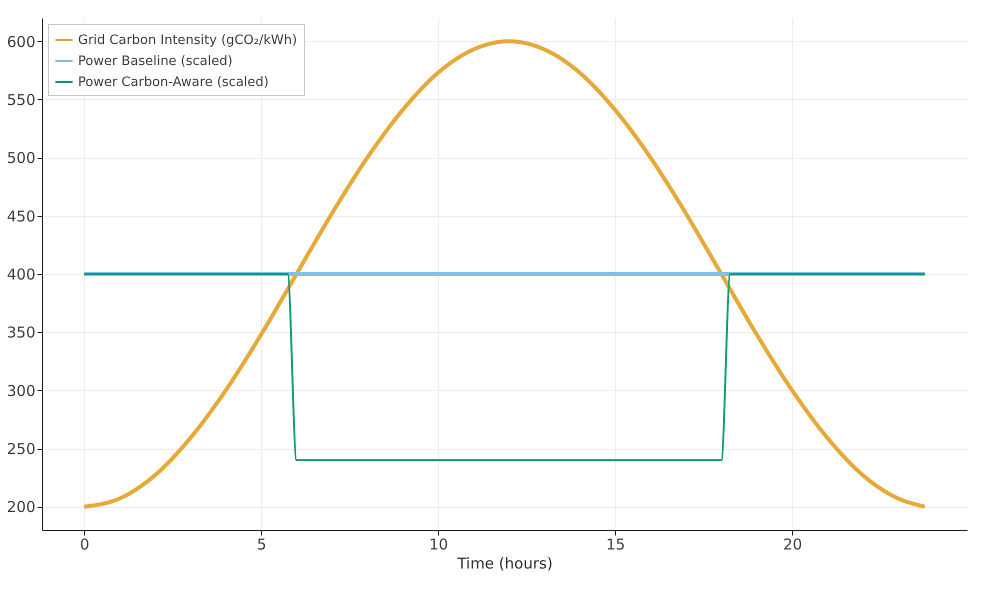  I want to click on y-tick-label: 250, so click(21, 449).